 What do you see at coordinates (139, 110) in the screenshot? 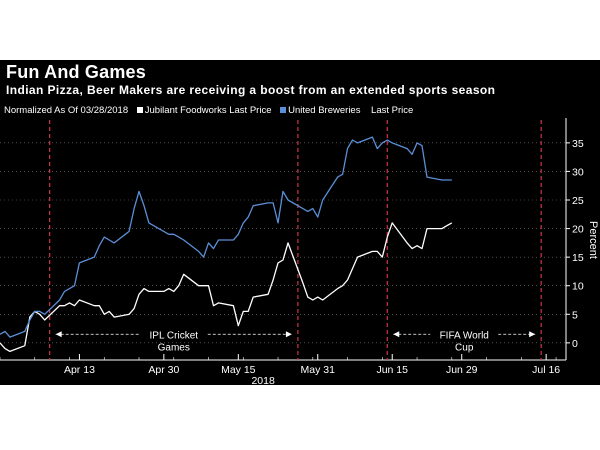
I see `legend-swatch-jubilant` at bounding box center [139, 110].